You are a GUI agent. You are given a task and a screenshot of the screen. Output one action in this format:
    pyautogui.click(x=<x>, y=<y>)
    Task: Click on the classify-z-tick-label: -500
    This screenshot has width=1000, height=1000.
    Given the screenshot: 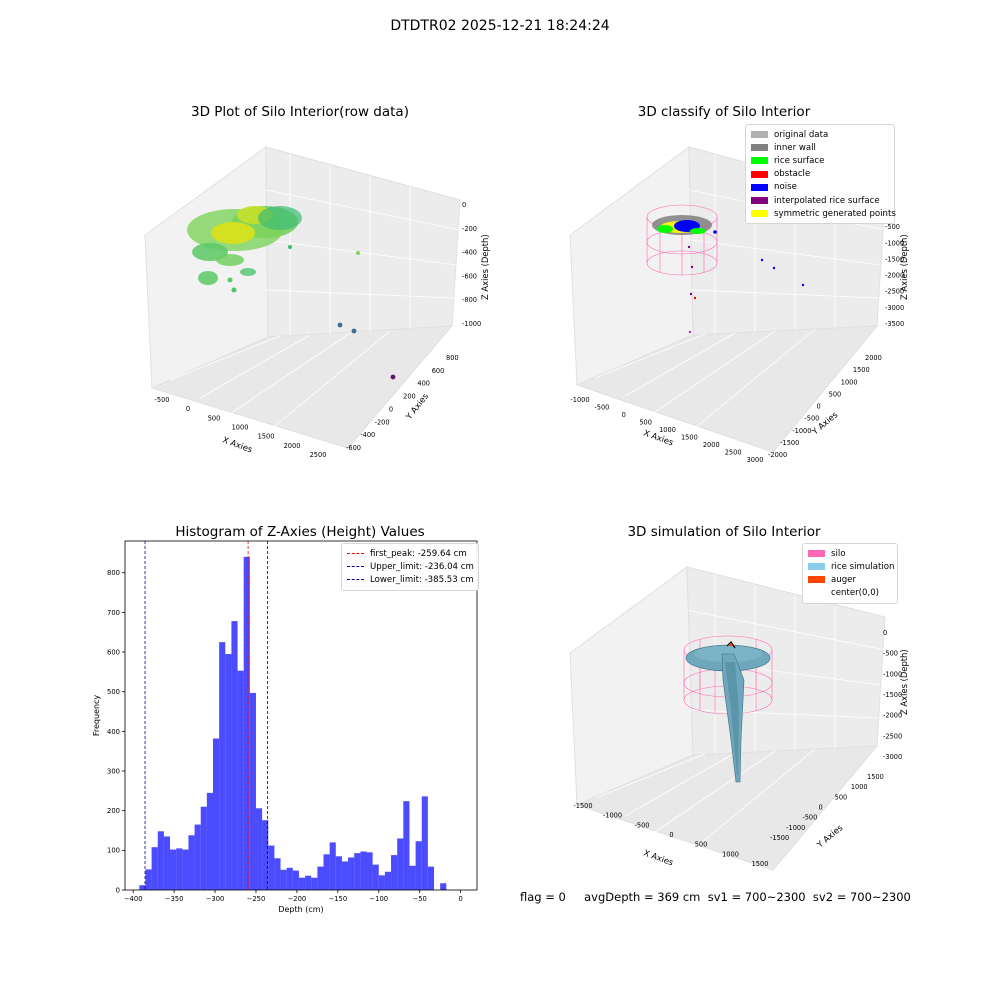 What is the action you would take?
    pyautogui.click(x=892, y=227)
    